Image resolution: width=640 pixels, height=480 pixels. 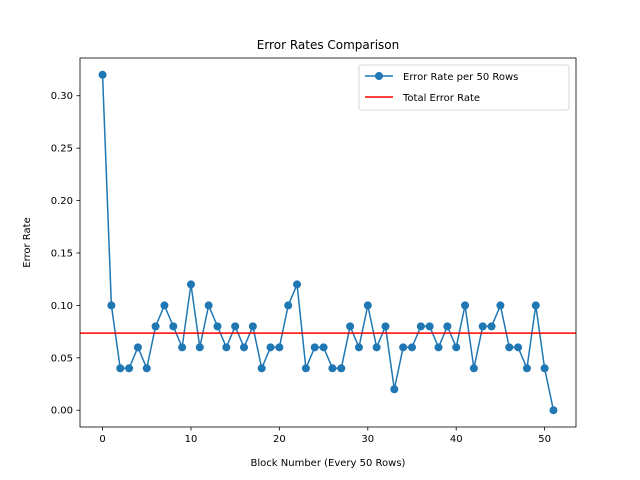 I want to click on y-tick-label: 0.20, so click(x=62, y=201).